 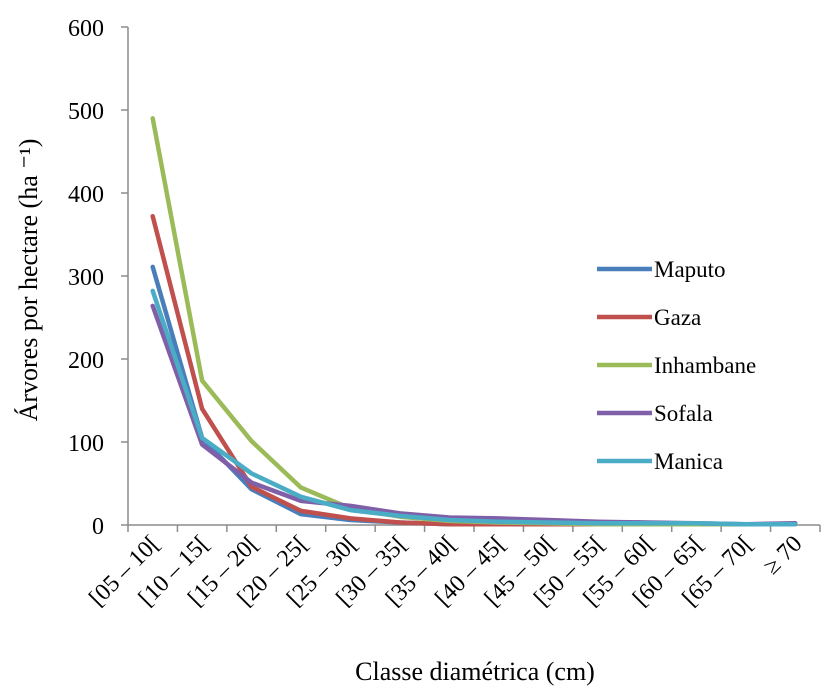 I want to click on x-axis-title: Classe diamétrica (cm), so click(x=475, y=671).